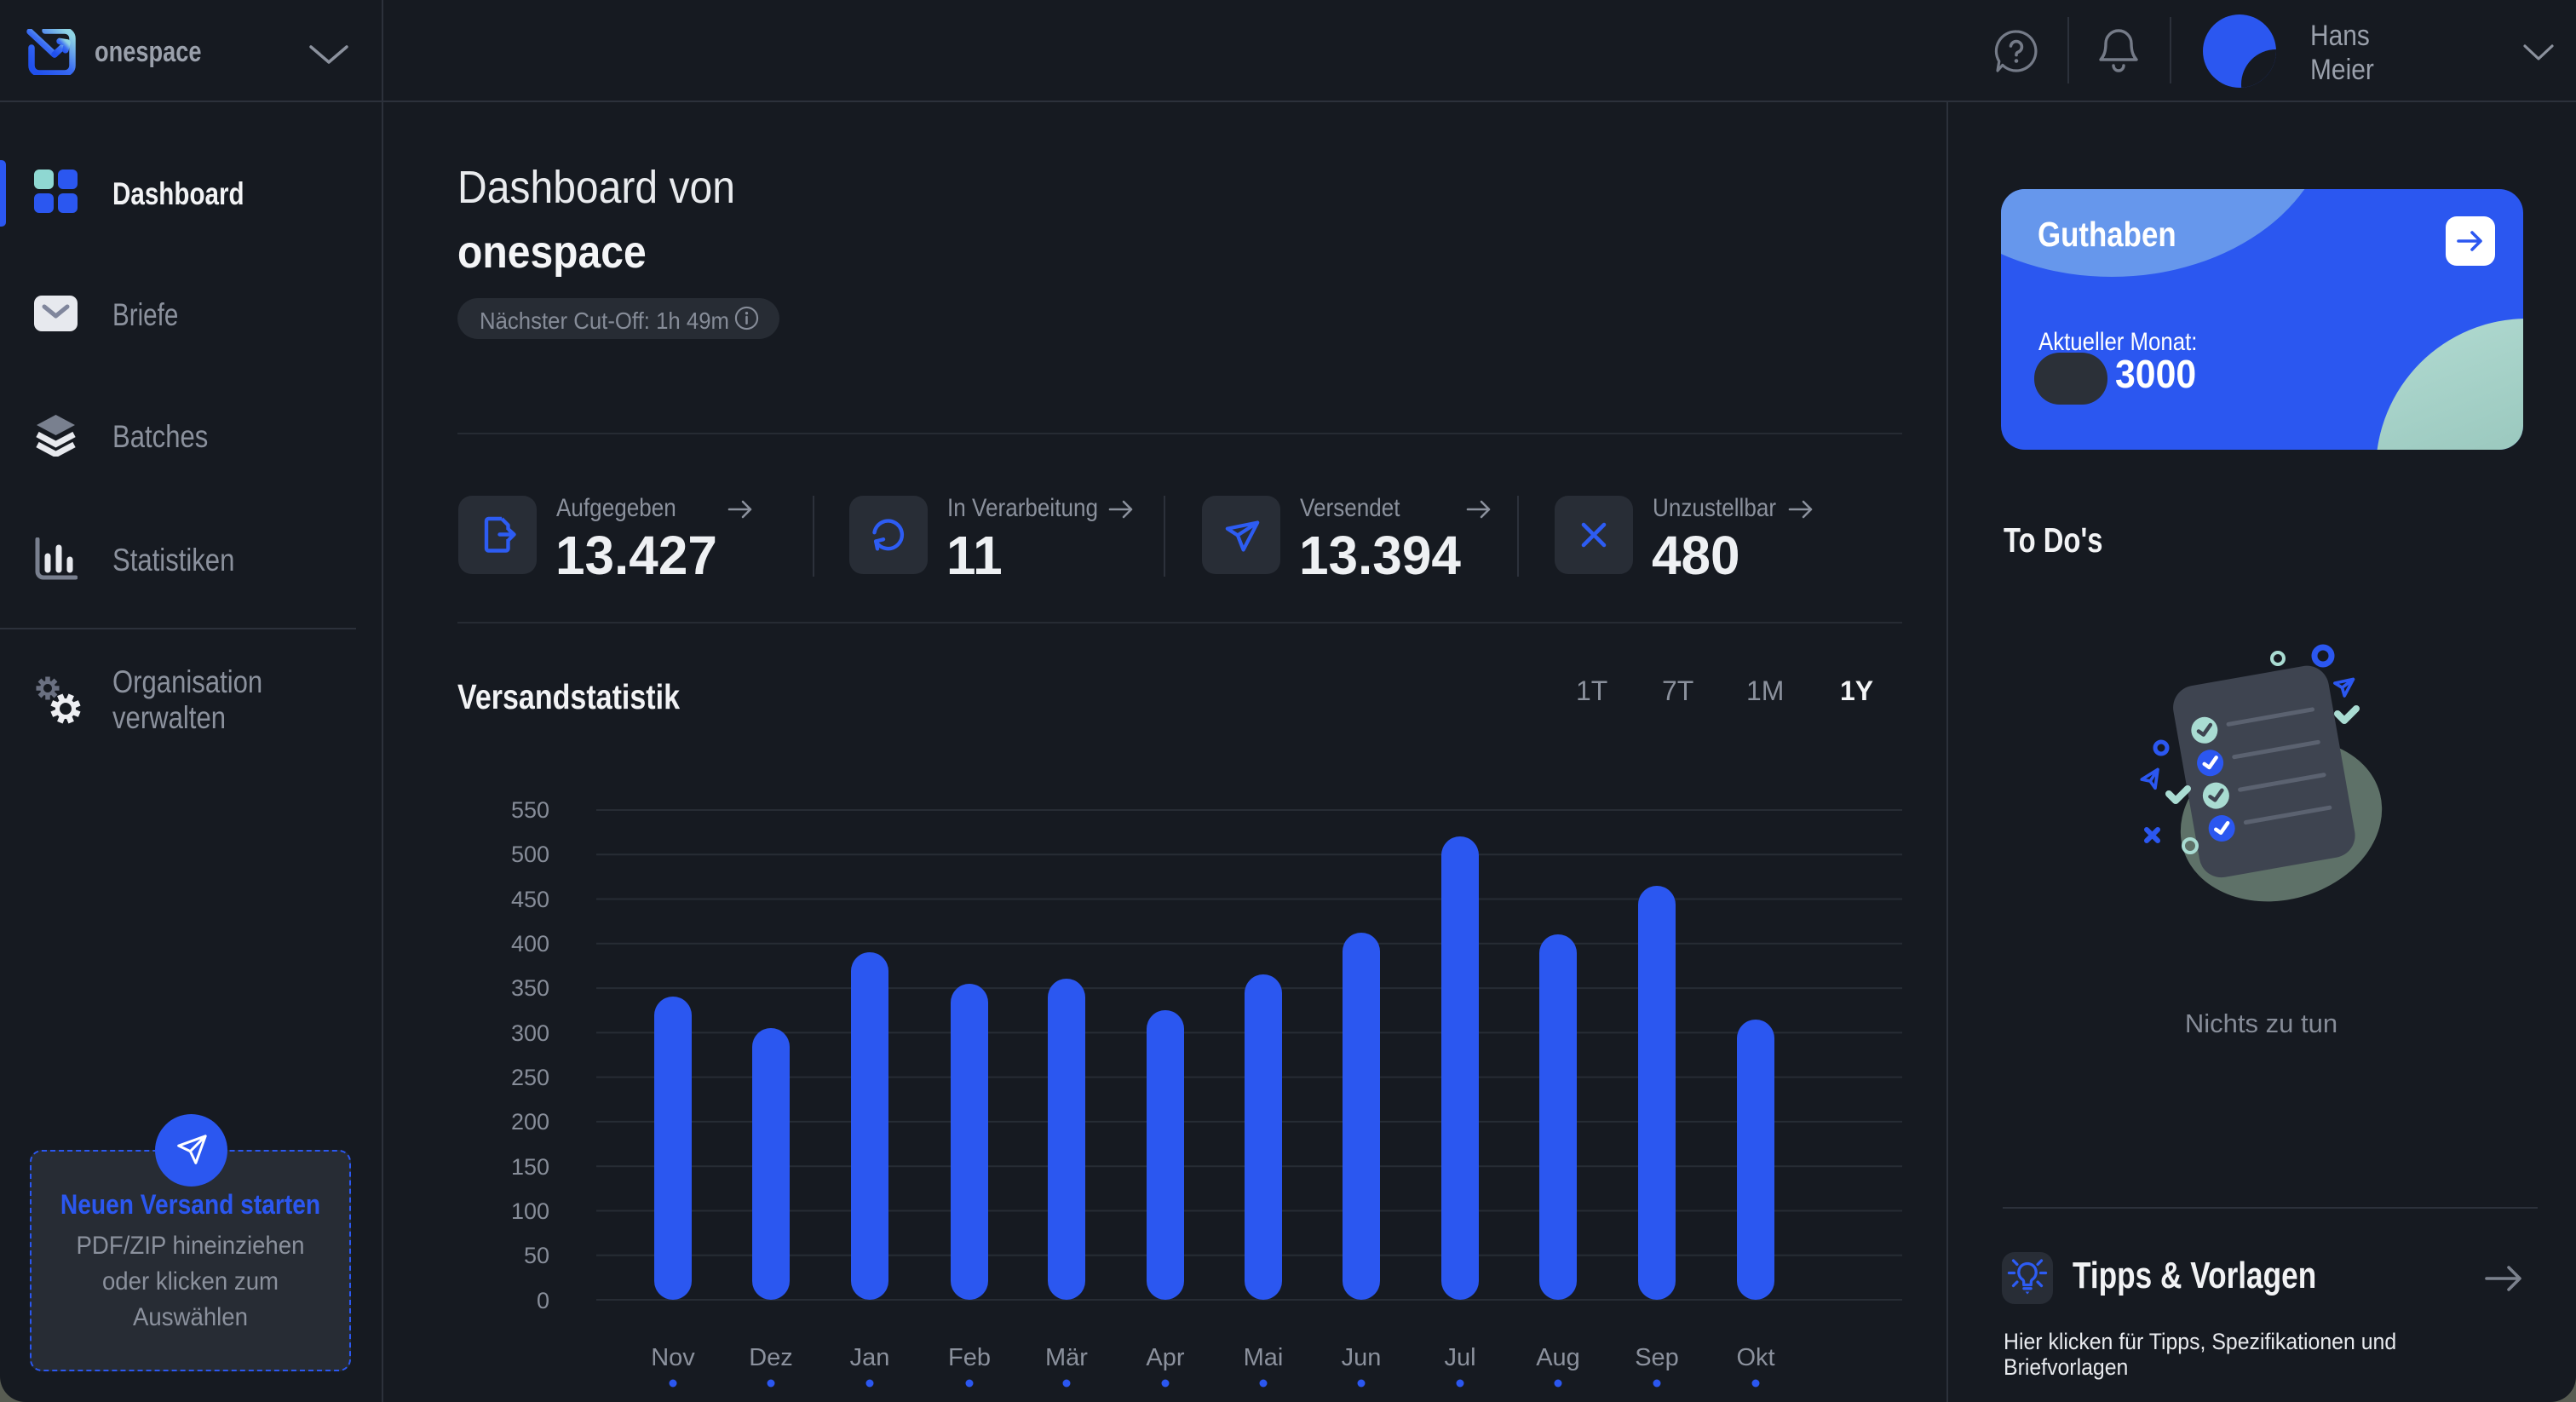  What do you see at coordinates (530, 1167) in the screenshot?
I see `svg-text: 150` at bounding box center [530, 1167].